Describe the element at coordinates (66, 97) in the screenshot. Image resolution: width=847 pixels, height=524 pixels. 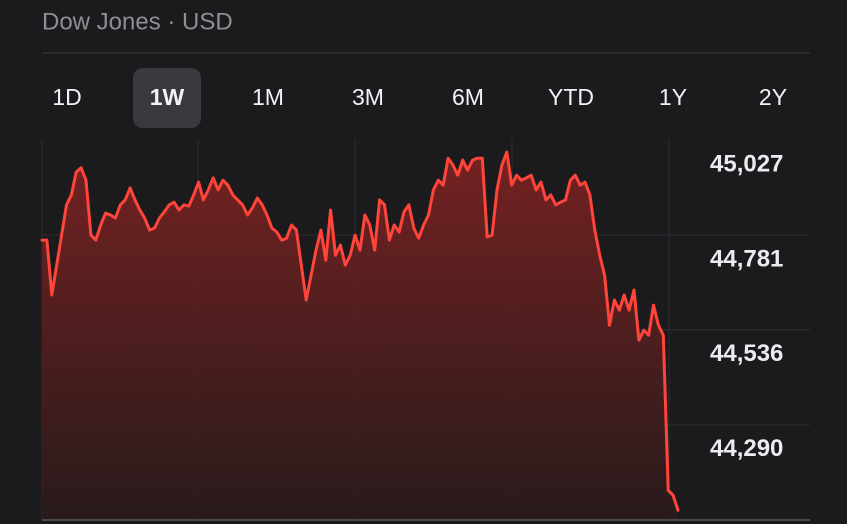
I see `range-tab: 1D` at that location.